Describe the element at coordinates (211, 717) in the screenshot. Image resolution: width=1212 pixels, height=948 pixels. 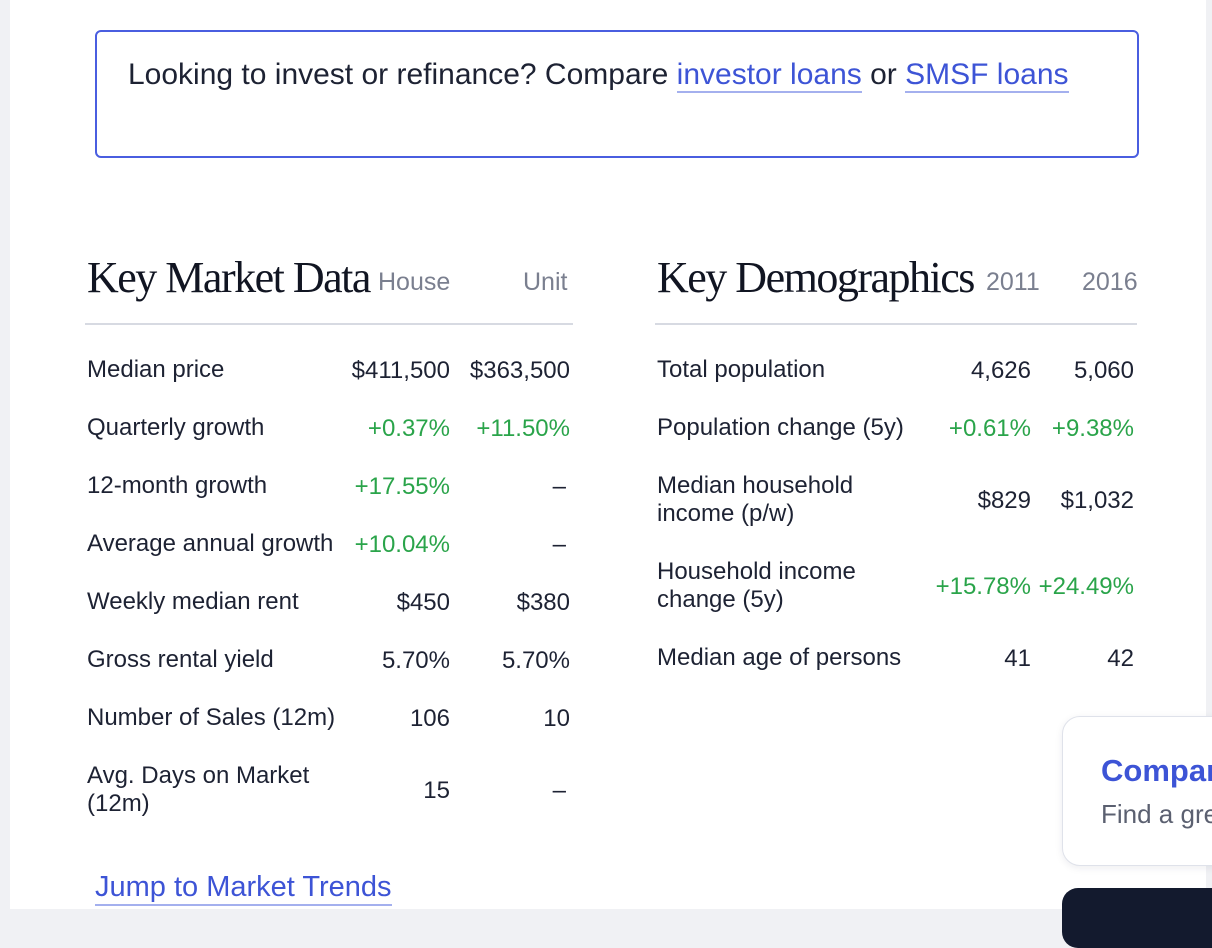
I see `row-label: Number of Sales (12m)` at that location.